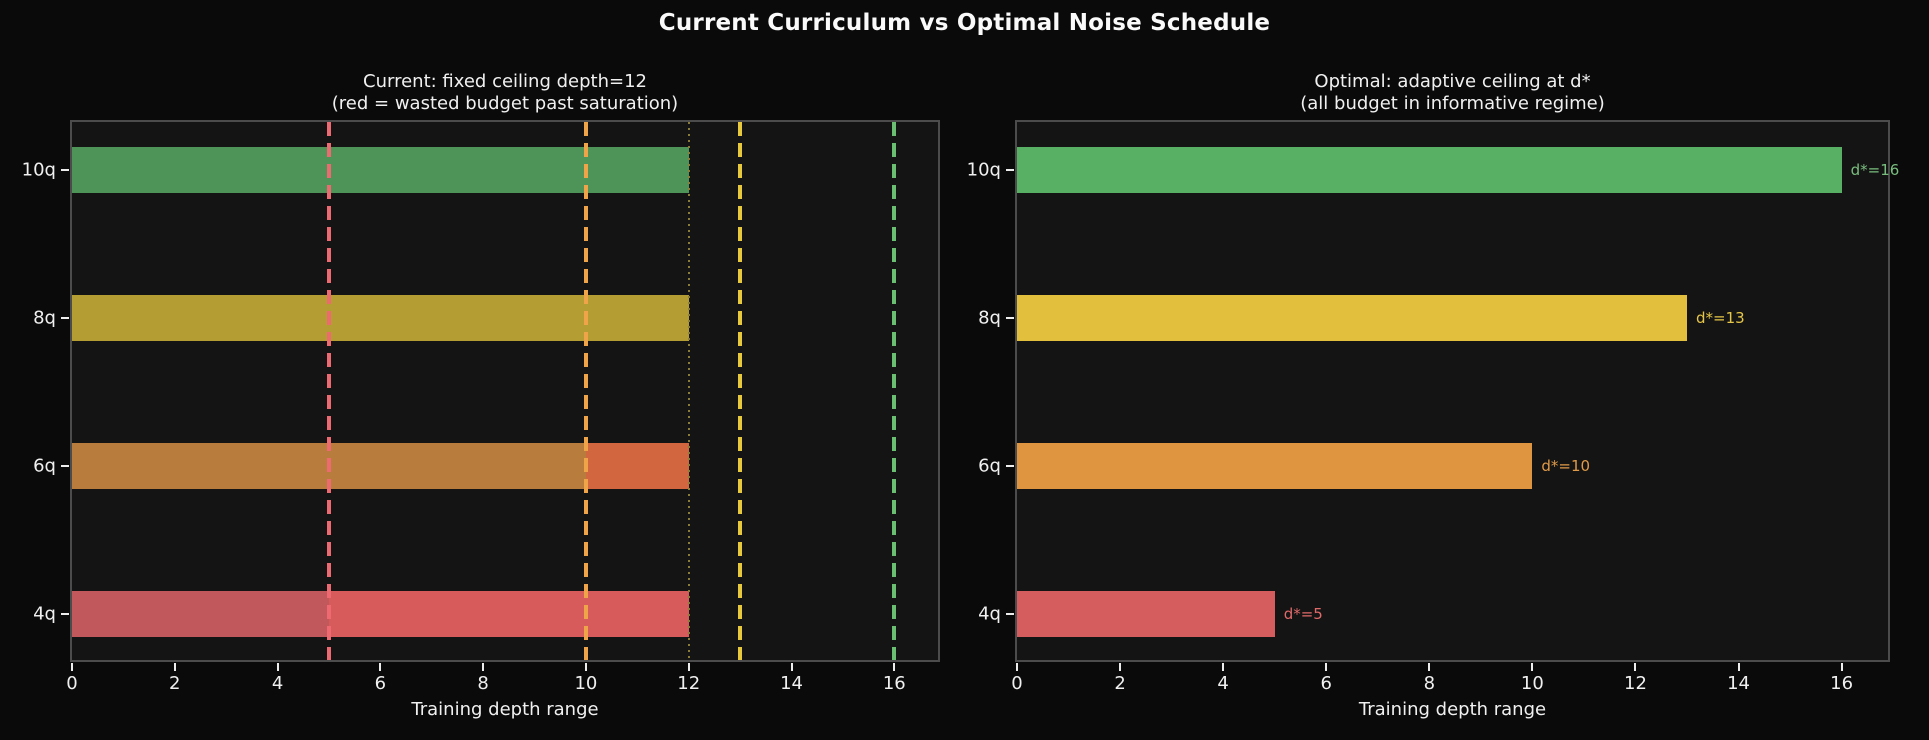 The width and height of the screenshot is (1929, 740). What do you see at coordinates (505, 81) in the screenshot?
I see `left-chart-title-line1: Current: fixed ceiling depth=12` at bounding box center [505, 81].